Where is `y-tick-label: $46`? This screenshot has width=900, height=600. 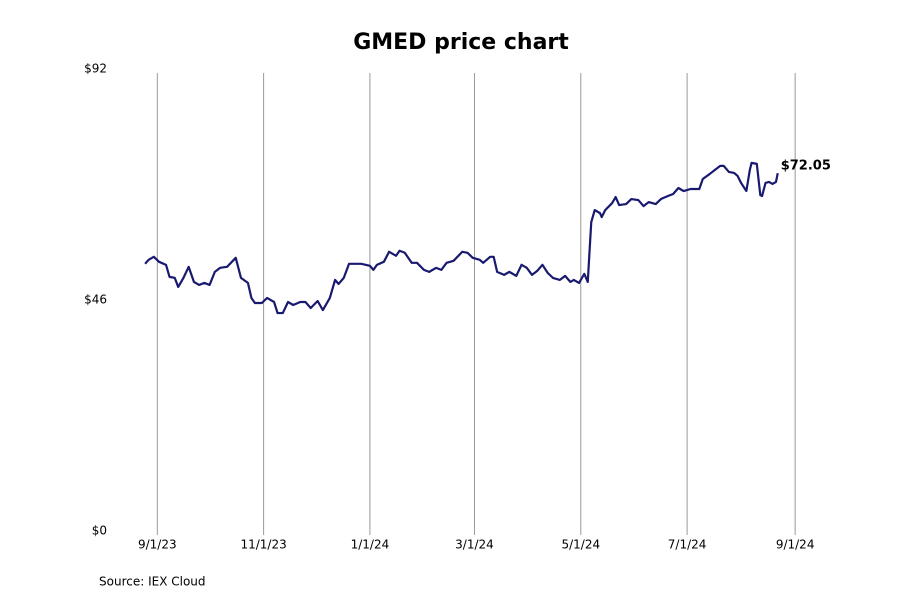 y-tick-label: $46 is located at coordinates (95, 300).